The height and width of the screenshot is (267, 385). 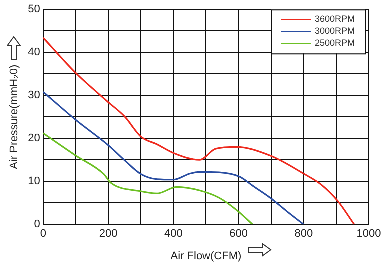 I want to click on x-tick-label: 600, so click(x=239, y=234).